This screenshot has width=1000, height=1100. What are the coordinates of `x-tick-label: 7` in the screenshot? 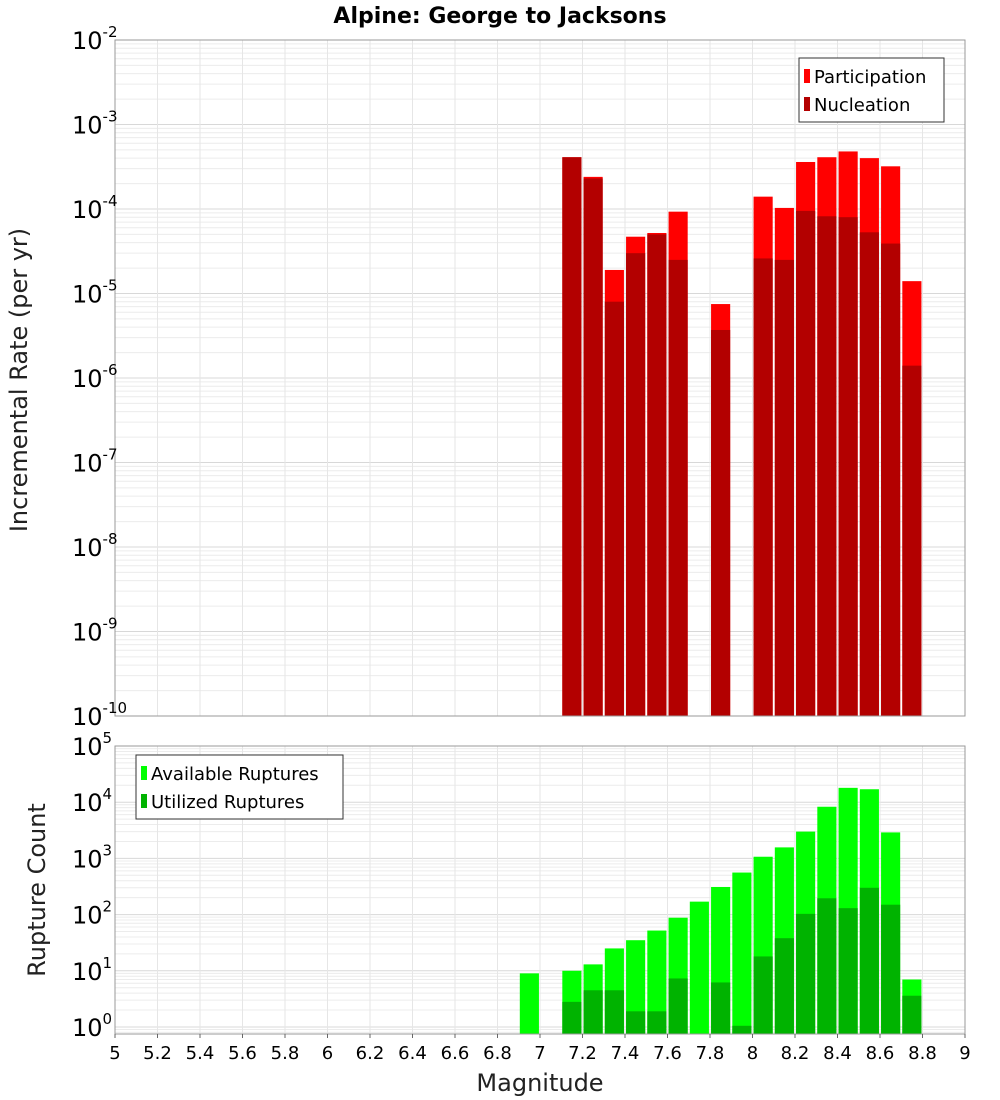 It's located at (539, 1053).